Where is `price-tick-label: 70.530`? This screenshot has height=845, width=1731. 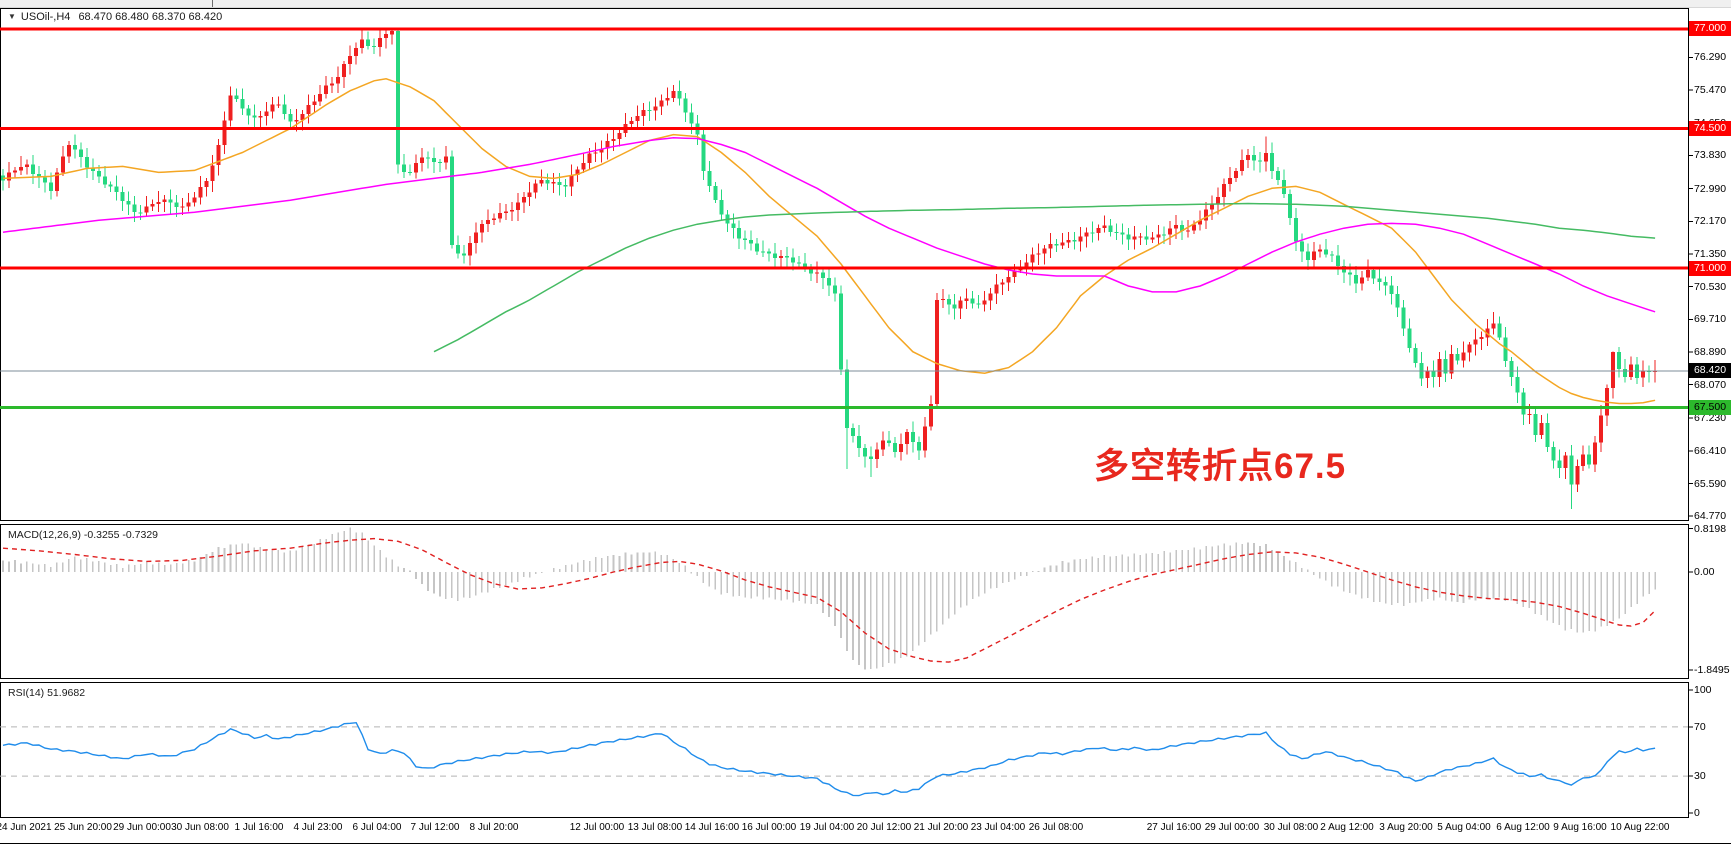 price-tick-label: 70.530 is located at coordinates (1710, 286).